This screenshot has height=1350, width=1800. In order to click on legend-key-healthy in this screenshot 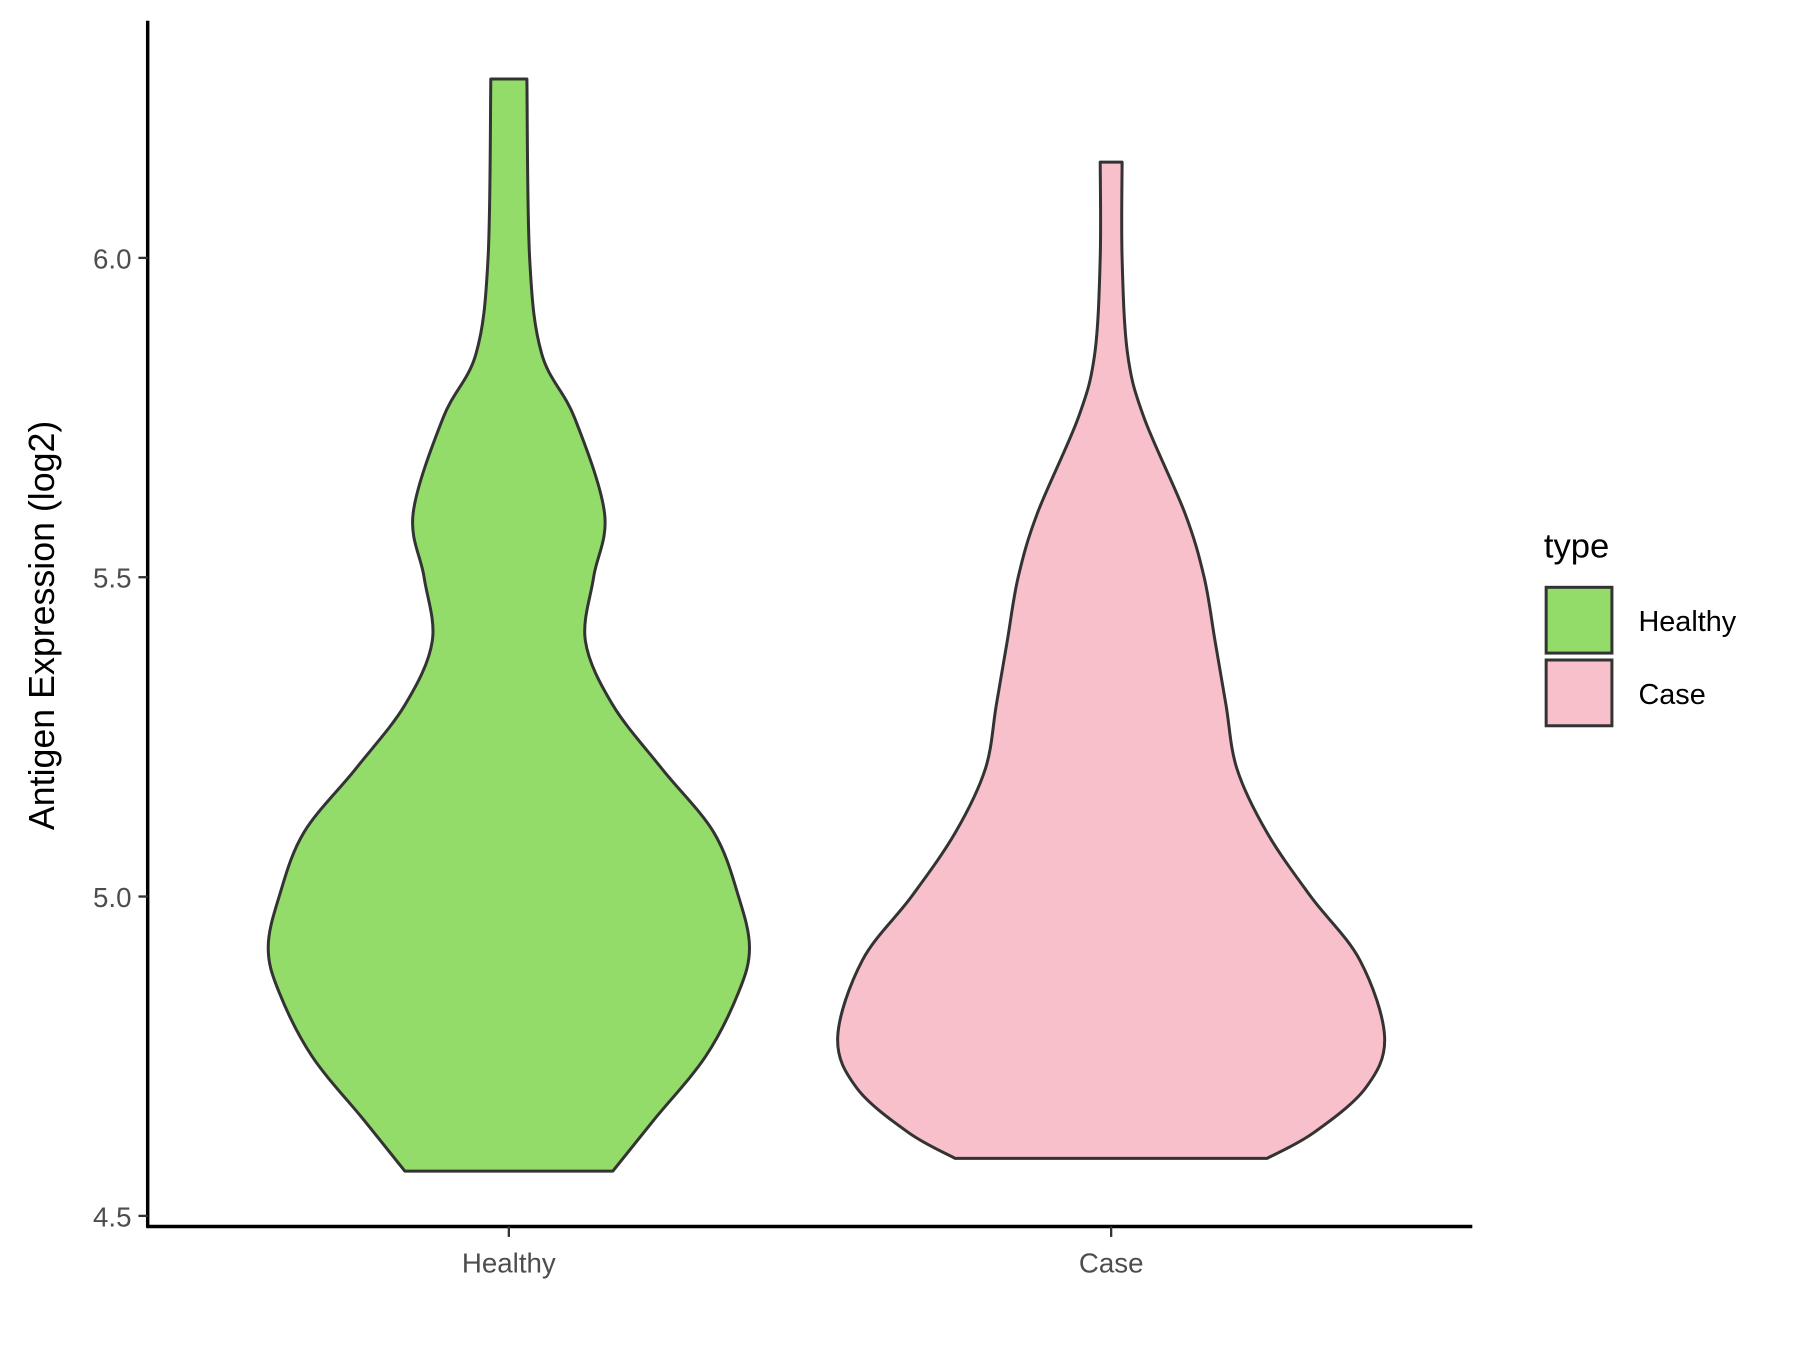, I will do `click(1579, 620)`.